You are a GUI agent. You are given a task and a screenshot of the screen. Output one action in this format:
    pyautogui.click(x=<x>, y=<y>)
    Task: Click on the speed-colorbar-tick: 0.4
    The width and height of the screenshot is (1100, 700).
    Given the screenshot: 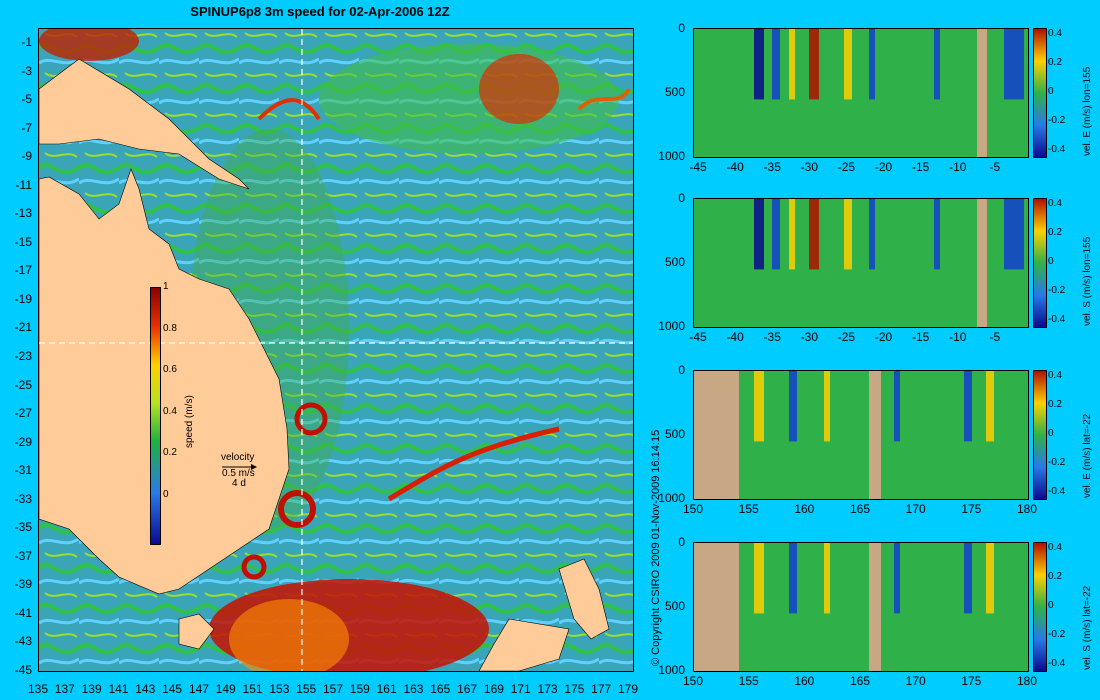 What is the action you would take?
    pyautogui.click(x=170, y=411)
    